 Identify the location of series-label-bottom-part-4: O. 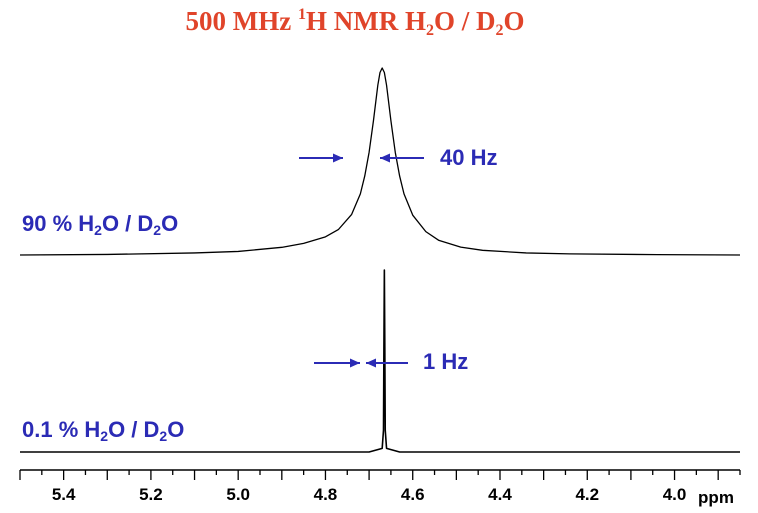
(176, 429).